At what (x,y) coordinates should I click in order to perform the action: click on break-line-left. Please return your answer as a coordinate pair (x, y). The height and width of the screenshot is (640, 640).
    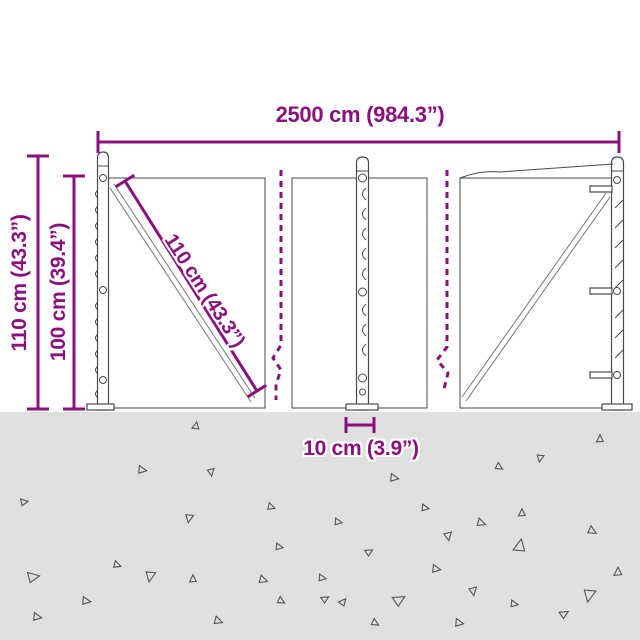
    Looking at the image, I should click on (277, 285).